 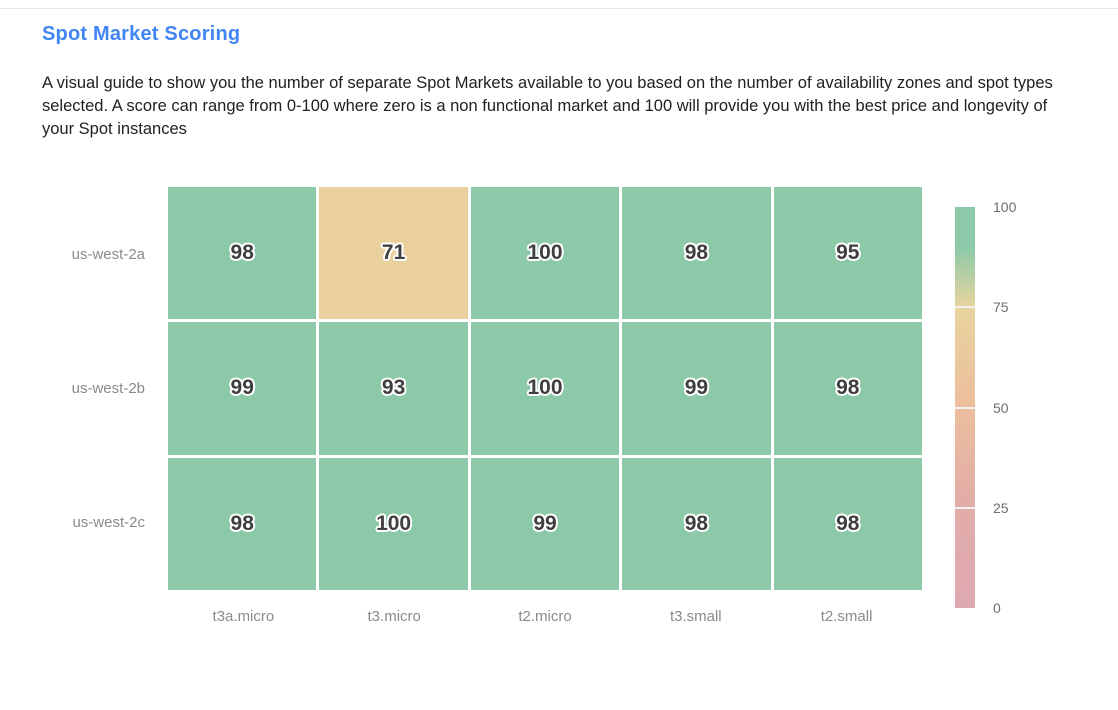 What do you see at coordinates (1005, 207) in the screenshot?
I see `colorbar-tick-label: 100` at bounding box center [1005, 207].